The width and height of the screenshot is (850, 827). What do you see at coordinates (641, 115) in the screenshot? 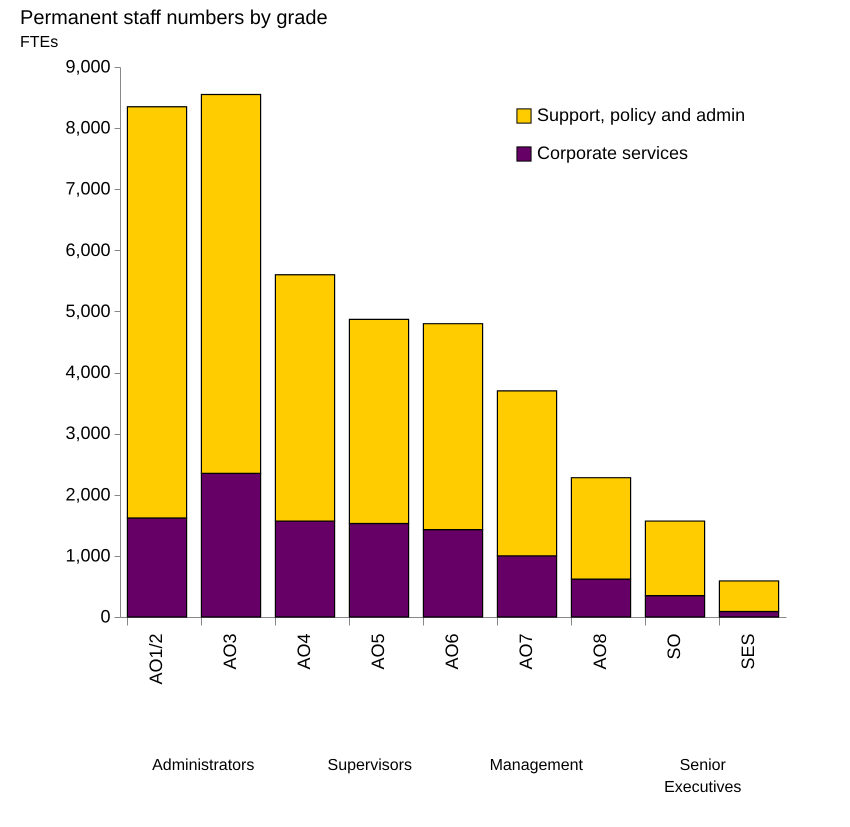
I see `legend-label: Support, policy and admin` at bounding box center [641, 115].